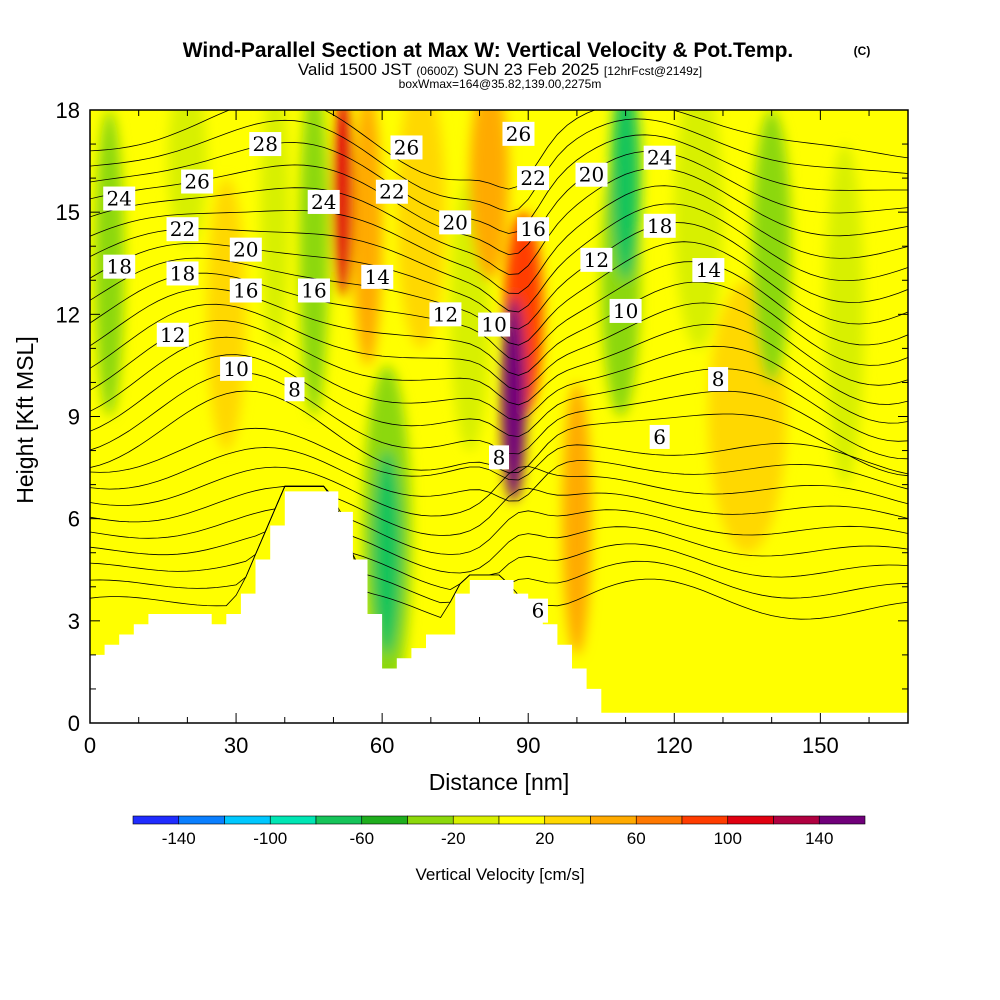 This screenshot has height=1000, width=1000. I want to click on x-tick-label: 90, so click(528, 745).